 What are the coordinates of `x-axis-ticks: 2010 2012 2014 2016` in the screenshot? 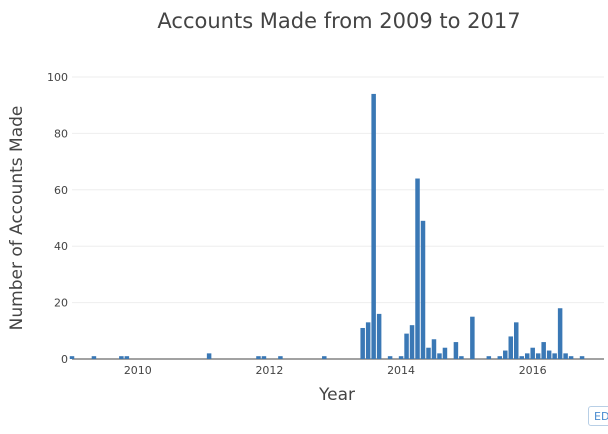 It's located at (335, 370).